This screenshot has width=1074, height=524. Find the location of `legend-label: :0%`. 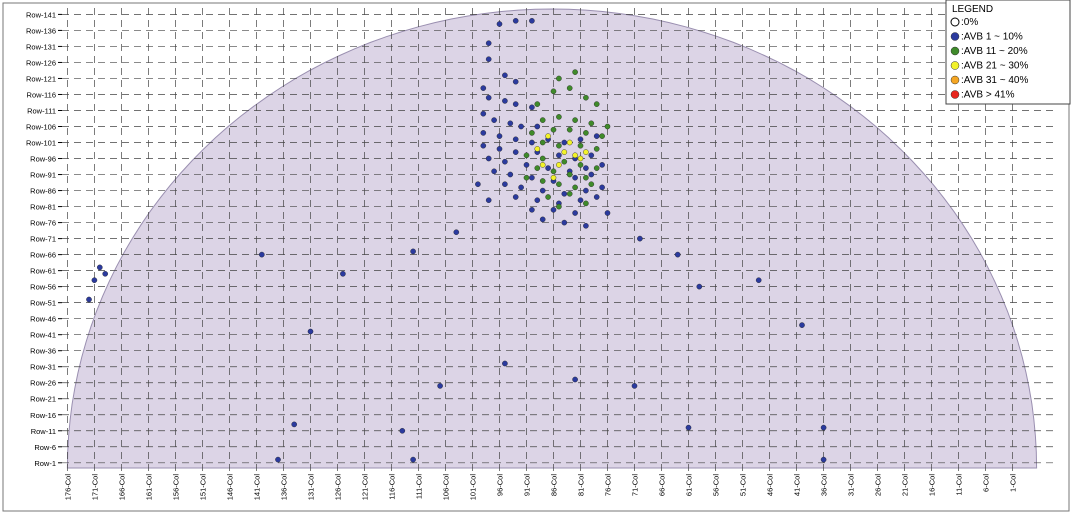

legend-label: :0% is located at coordinates (969, 22).